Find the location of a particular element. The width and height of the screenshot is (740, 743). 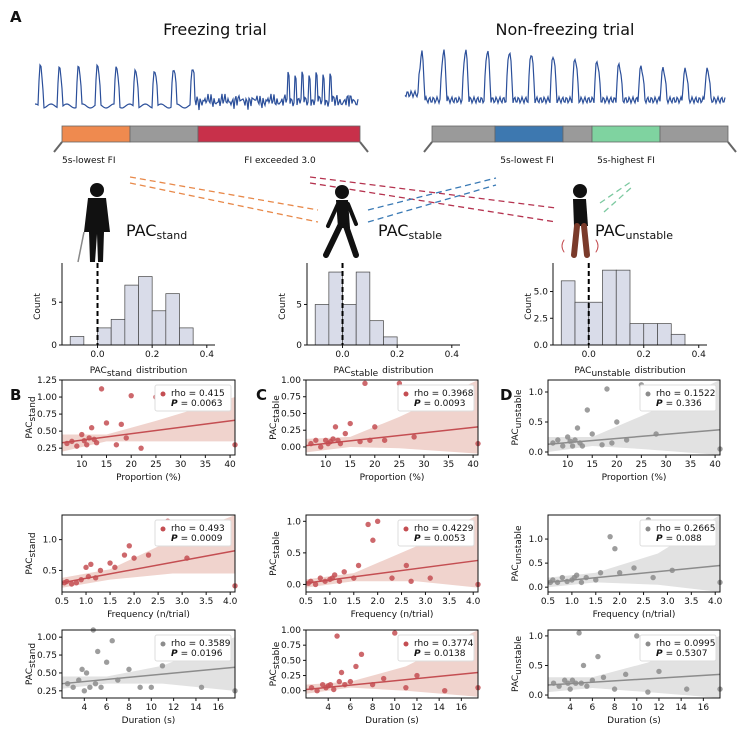

pac-sub: stable is located at coordinates (425, 235).